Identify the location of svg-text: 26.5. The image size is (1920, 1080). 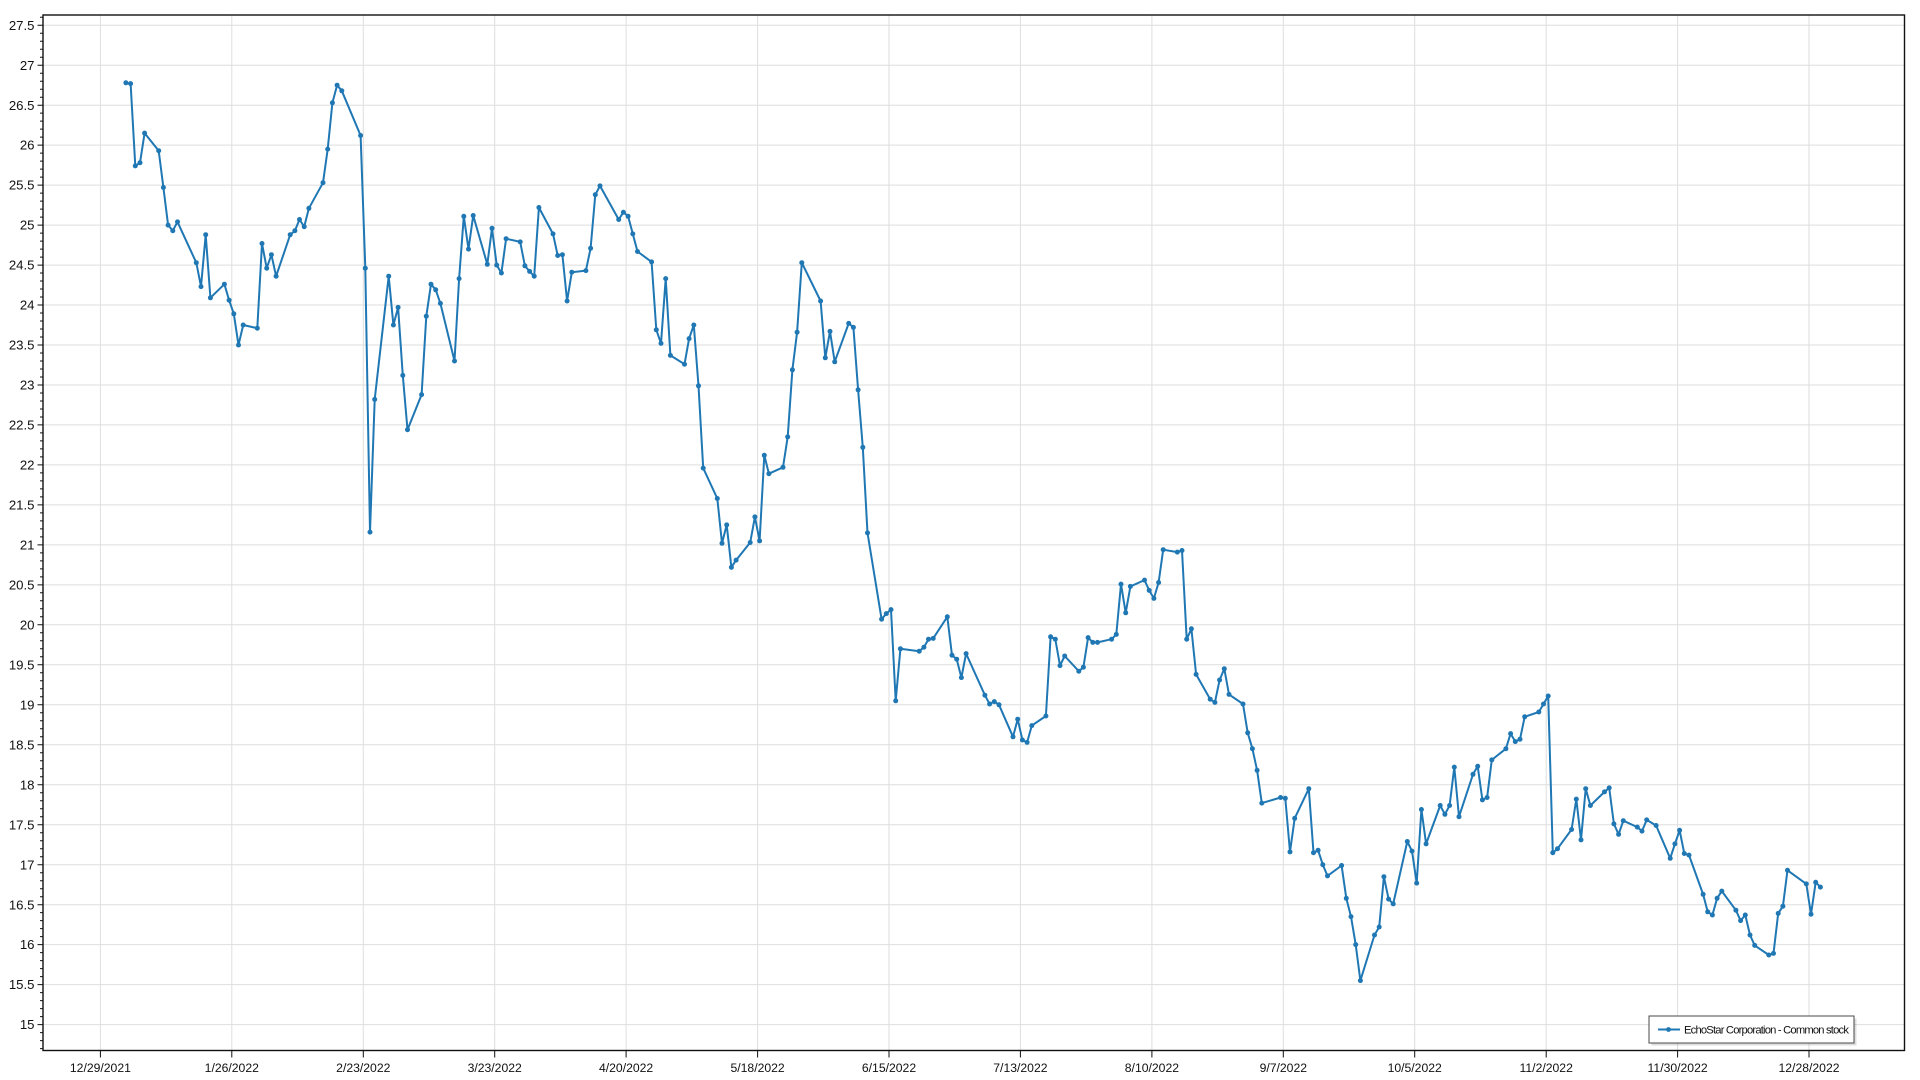
(22, 105).